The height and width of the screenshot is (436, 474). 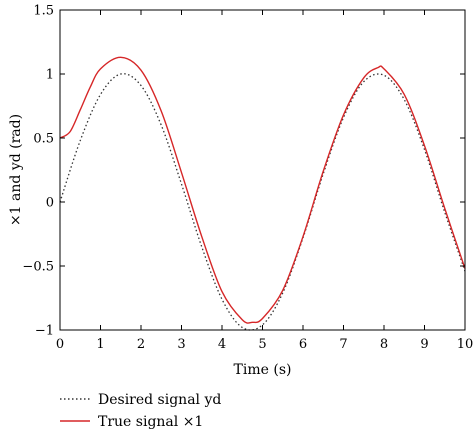 What do you see at coordinates (44, 331) in the screenshot?
I see `y-tick-label: −1` at bounding box center [44, 331].